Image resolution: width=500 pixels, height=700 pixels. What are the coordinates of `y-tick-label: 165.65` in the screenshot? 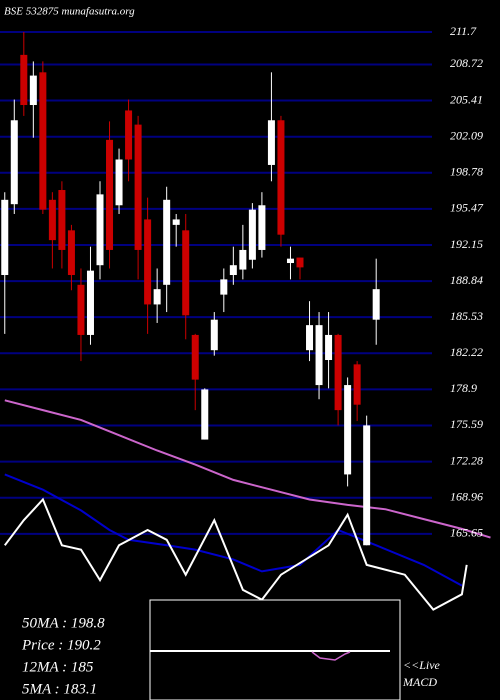 It's located at (466, 533).